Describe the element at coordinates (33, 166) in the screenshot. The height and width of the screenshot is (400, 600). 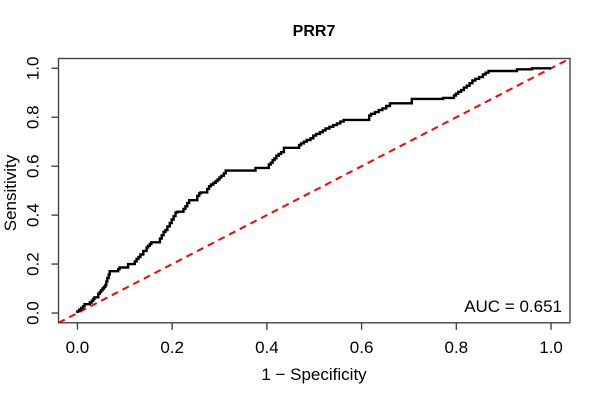
I see `y-tick-label: 0.6` at that location.